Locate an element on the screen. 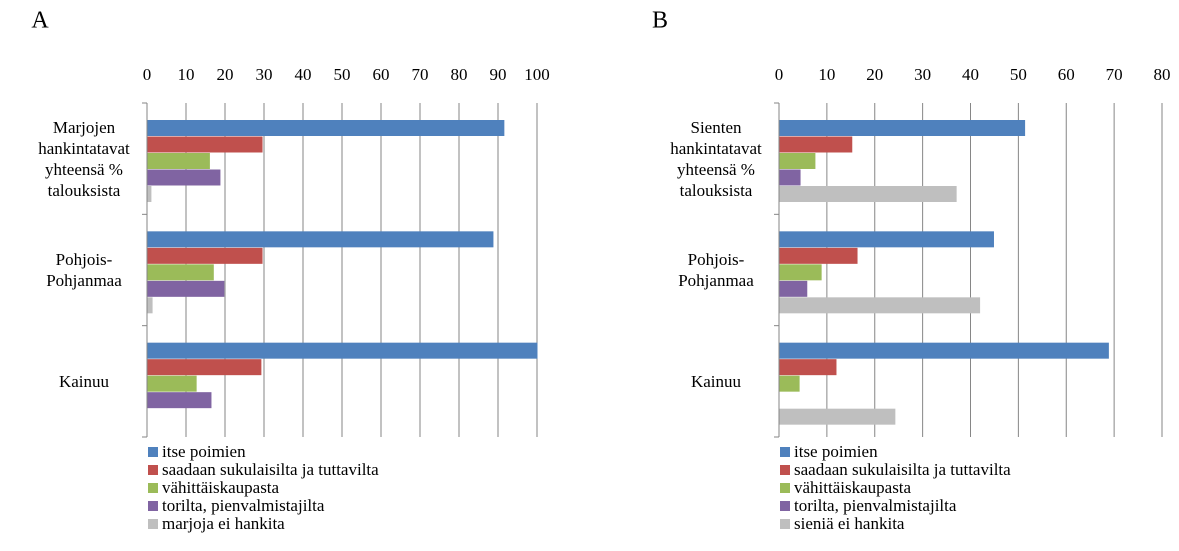  legend-label: marjoja ei hankita is located at coordinates (223, 523).